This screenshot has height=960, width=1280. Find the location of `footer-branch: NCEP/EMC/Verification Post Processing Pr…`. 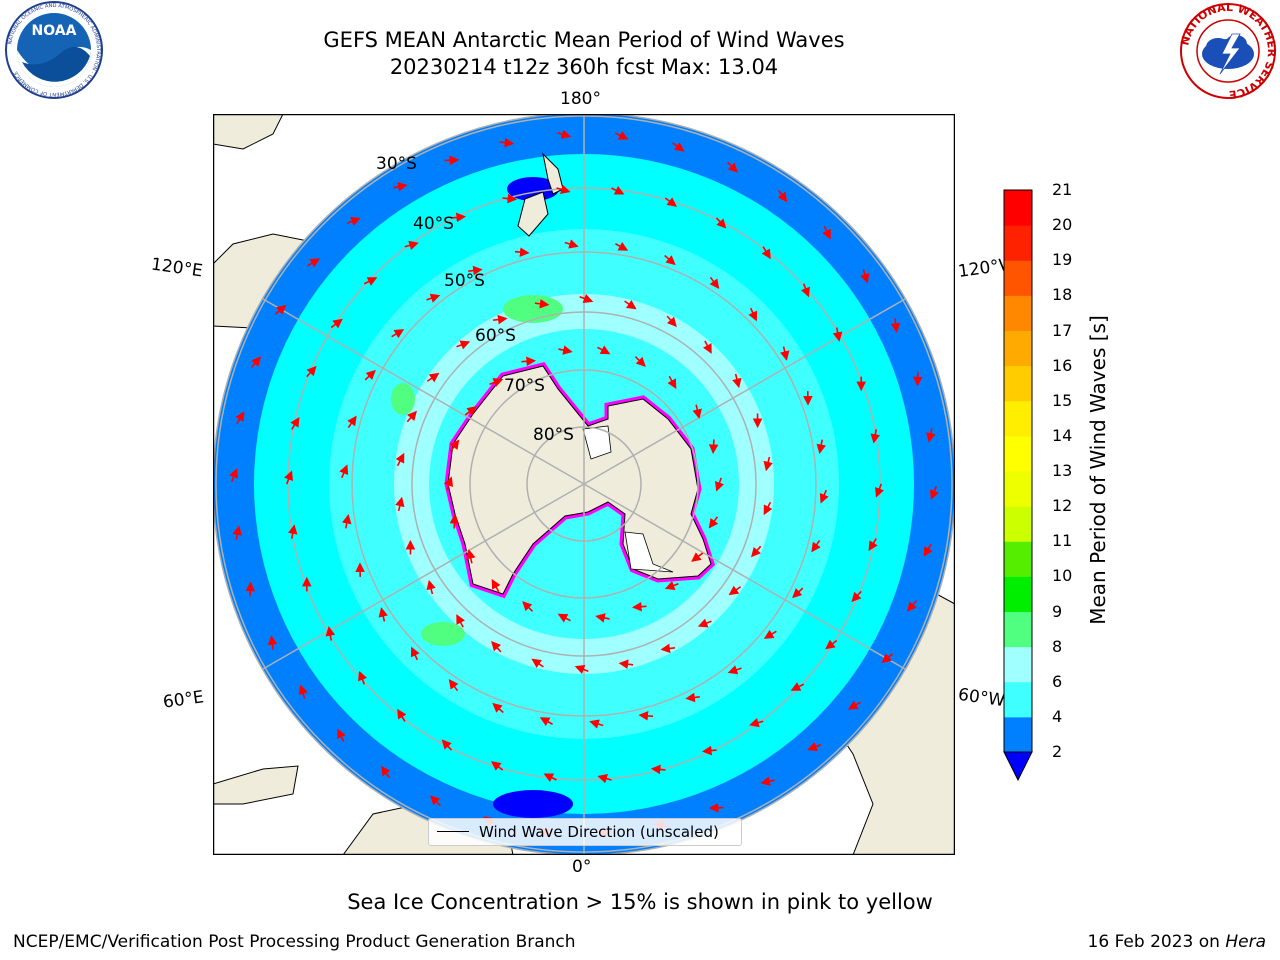

footer-branch: NCEP/EMC/Verification Post Processing Pr… is located at coordinates (294, 942).